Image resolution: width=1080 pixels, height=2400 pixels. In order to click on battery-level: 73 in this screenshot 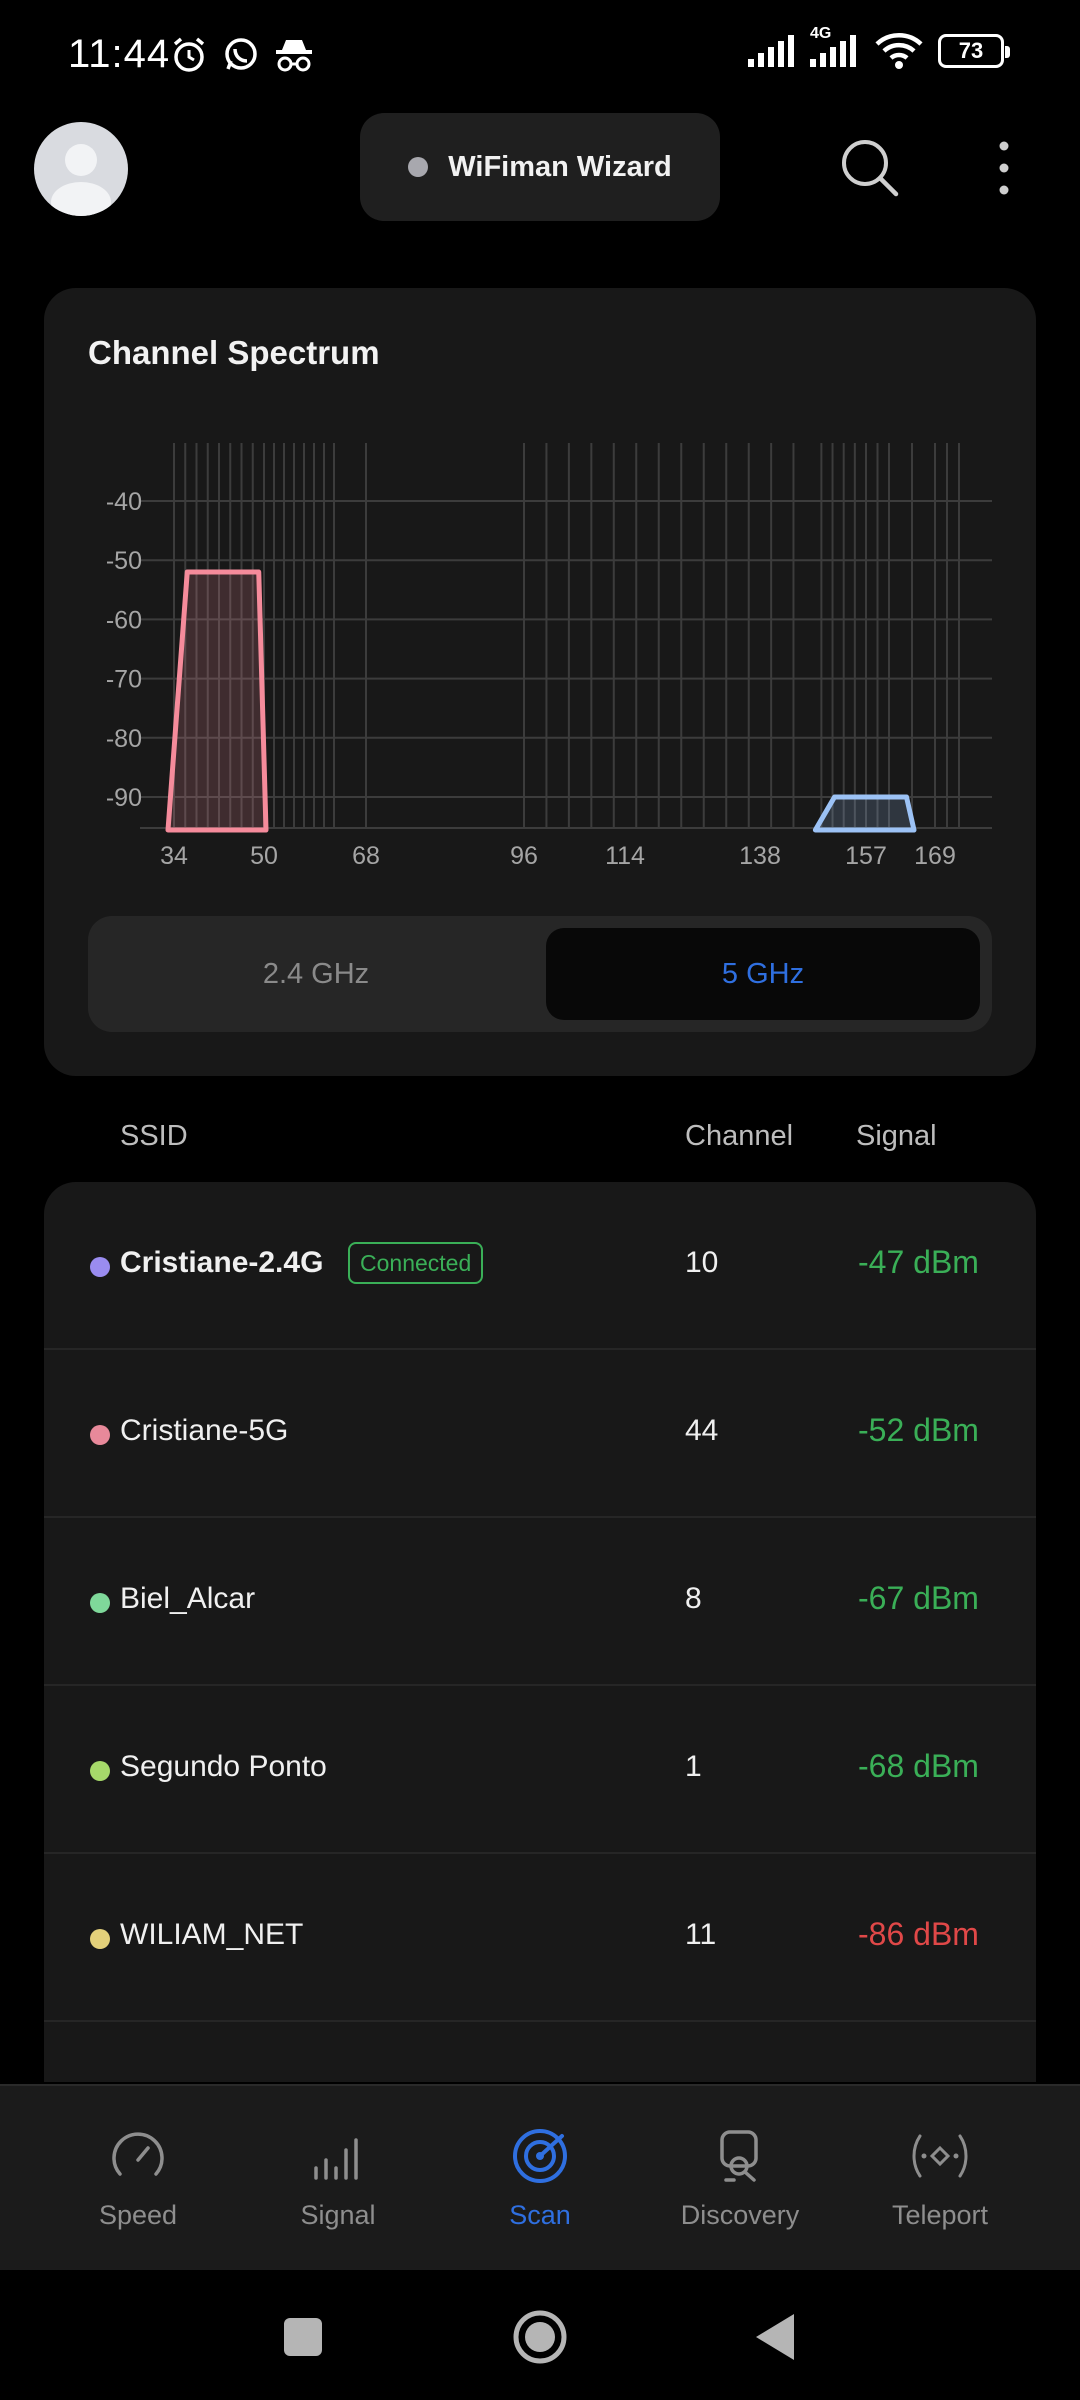, I will do `click(971, 50)`.